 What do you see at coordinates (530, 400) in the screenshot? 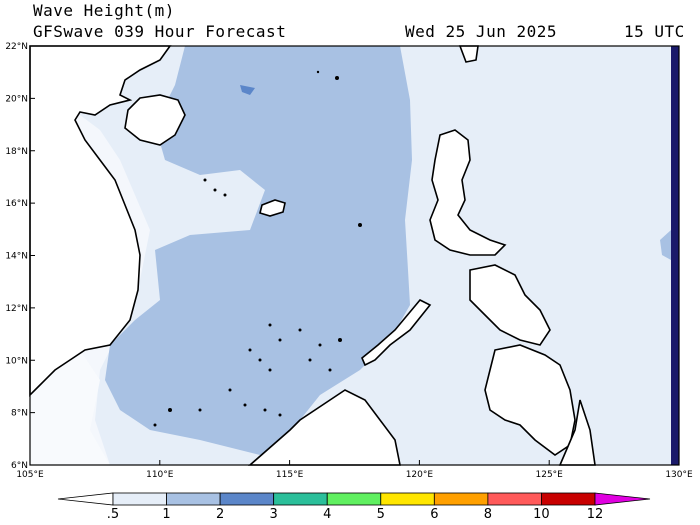
I see `mindanao-island` at bounding box center [530, 400].